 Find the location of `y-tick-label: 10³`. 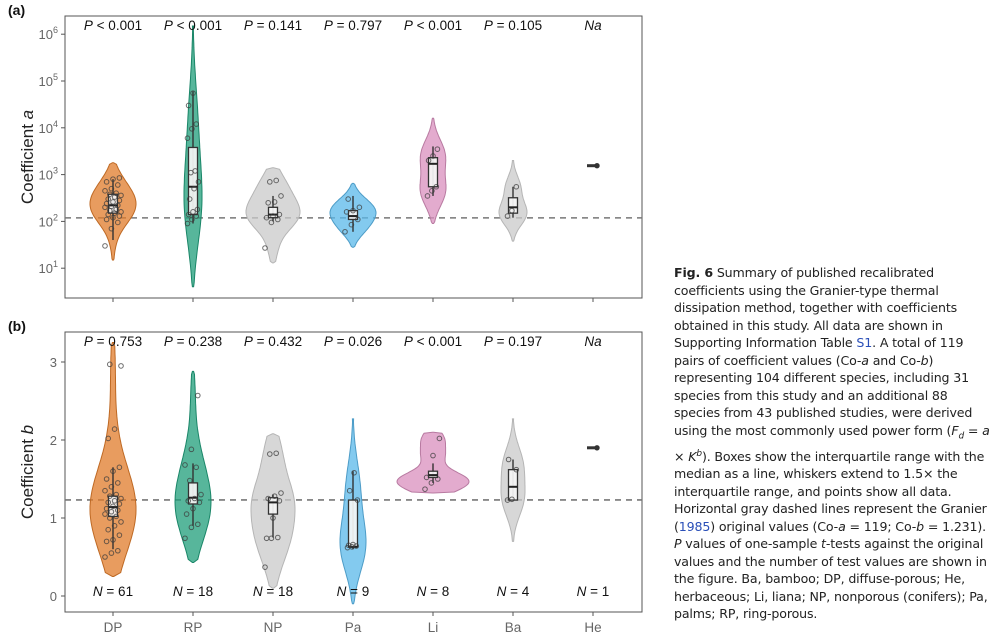

y-tick-label: 10³ is located at coordinates (48, 174).